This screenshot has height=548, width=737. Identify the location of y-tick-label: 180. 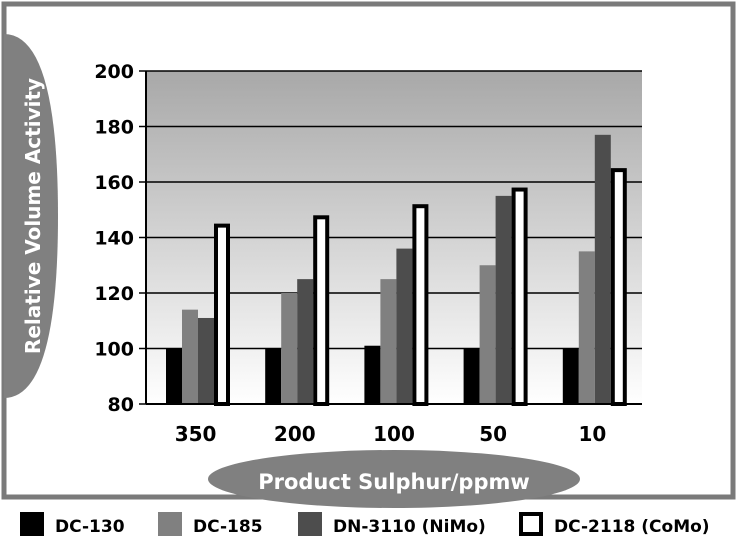
(114, 128).